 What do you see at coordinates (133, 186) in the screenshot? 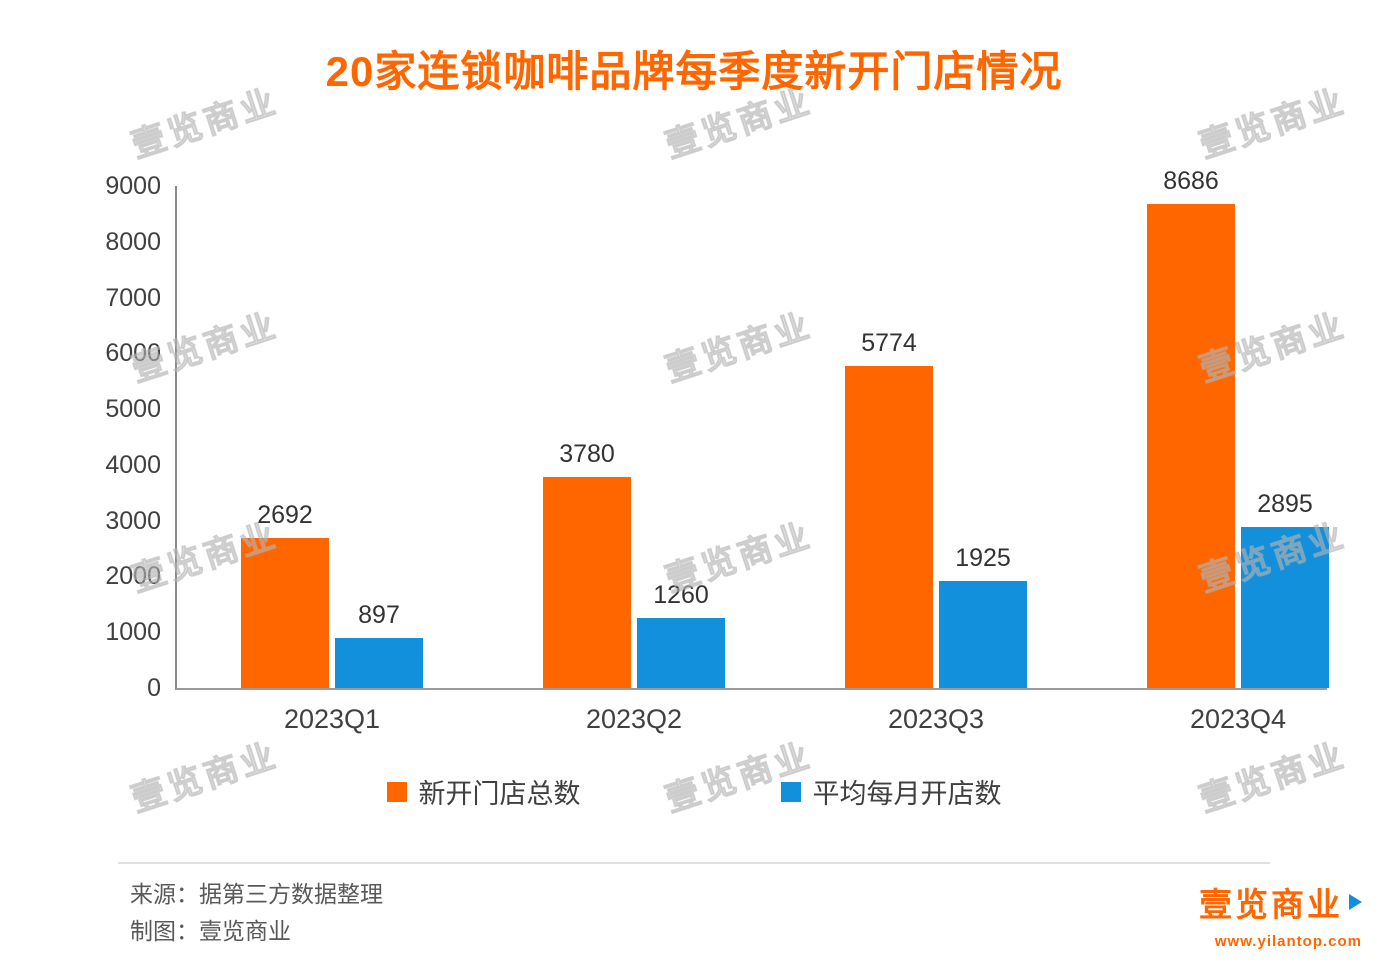
I see `y-axis-tick-label: 9000` at bounding box center [133, 186].